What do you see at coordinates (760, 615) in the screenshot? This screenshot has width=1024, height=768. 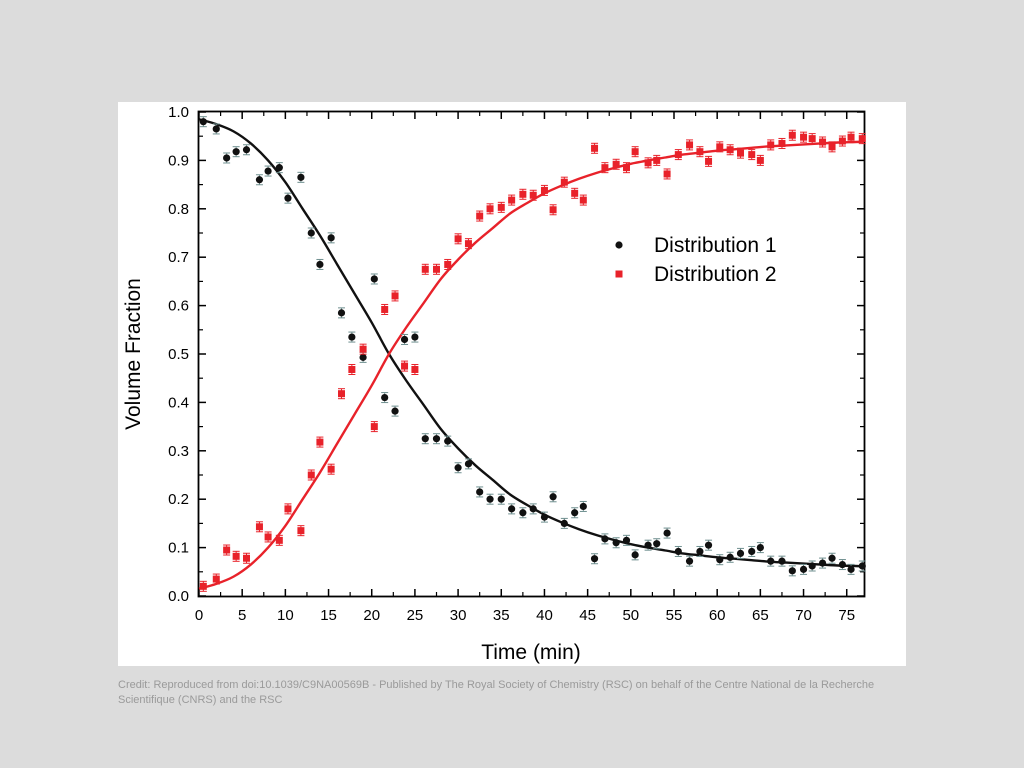 I see `x-tick-label: 65` at bounding box center [760, 615].